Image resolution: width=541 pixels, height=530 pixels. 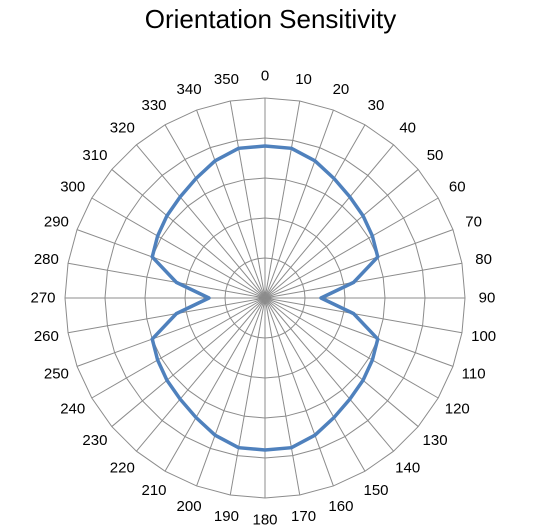 What do you see at coordinates (189, 506) in the screenshot?
I see `tick-label-200: 200` at bounding box center [189, 506].